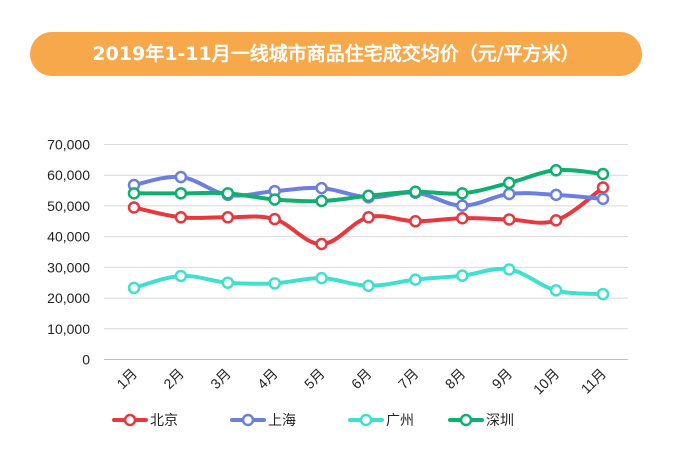 The width and height of the screenshot is (675, 465). Describe the element at coordinates (68, 175) in the screenshot. I see `y-tick-label: 60,000` at that location.